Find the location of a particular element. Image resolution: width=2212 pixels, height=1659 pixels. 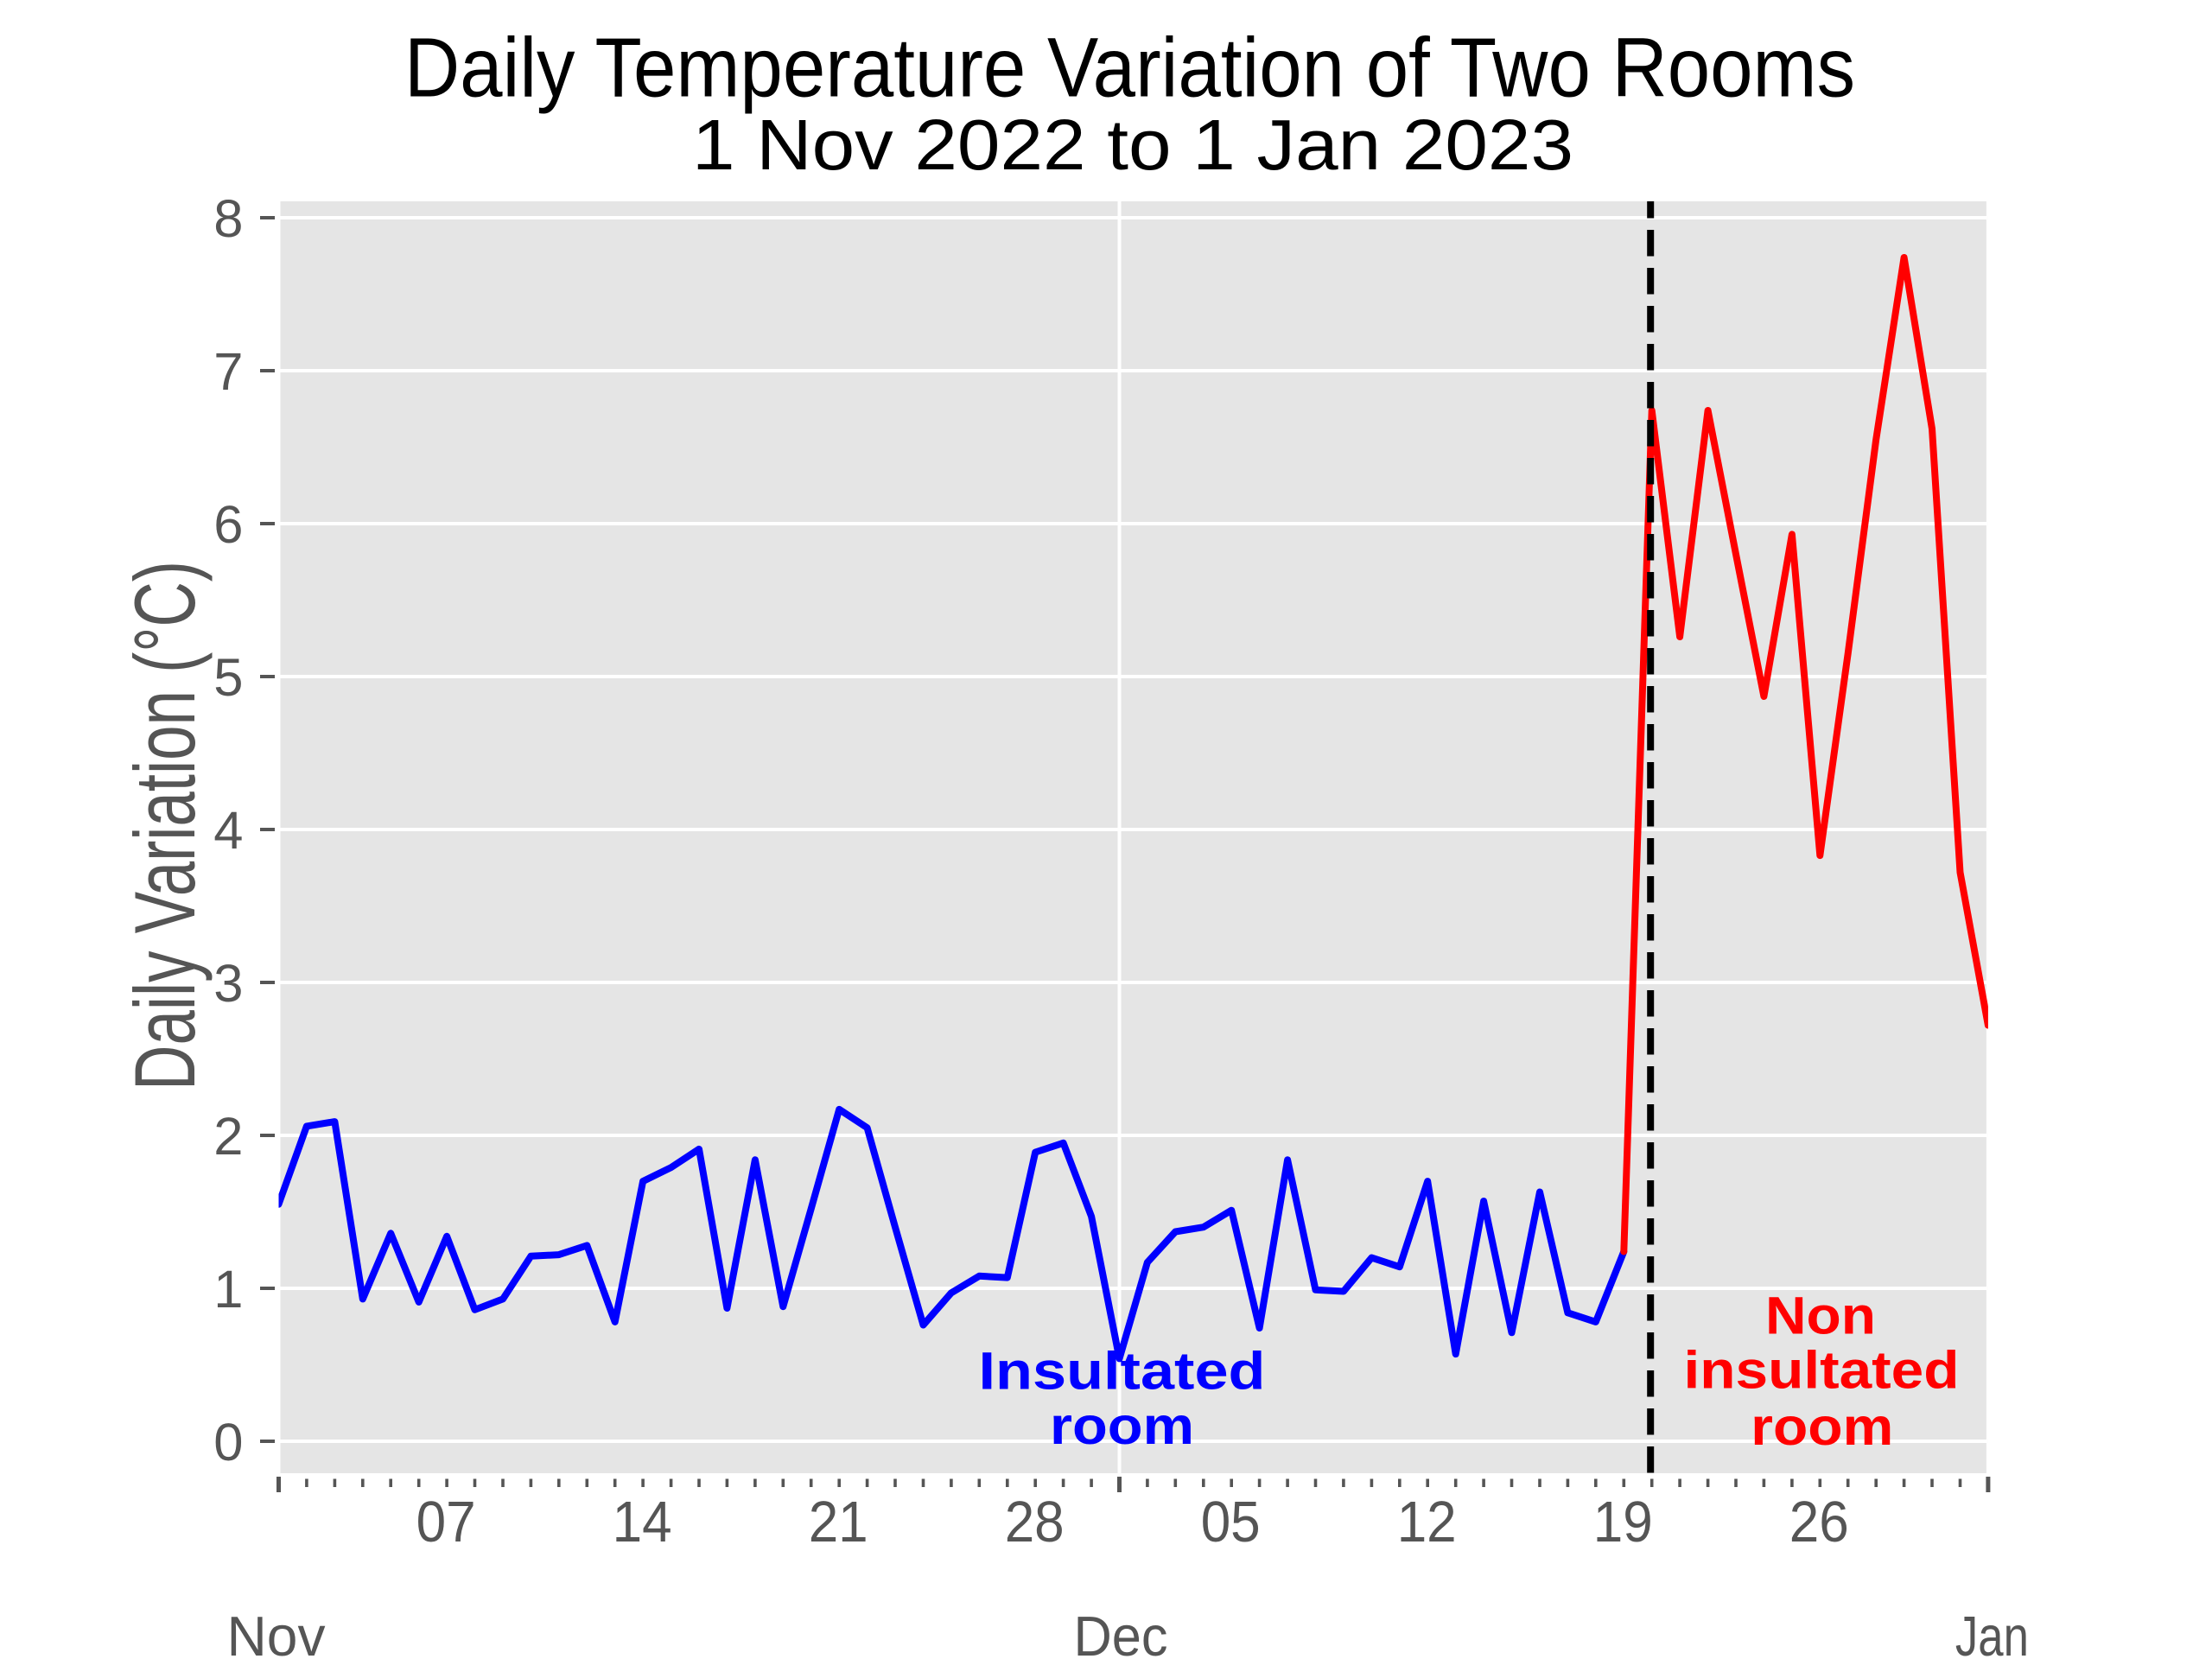

svg-text: 1 is located at coordinates (228, 1289).